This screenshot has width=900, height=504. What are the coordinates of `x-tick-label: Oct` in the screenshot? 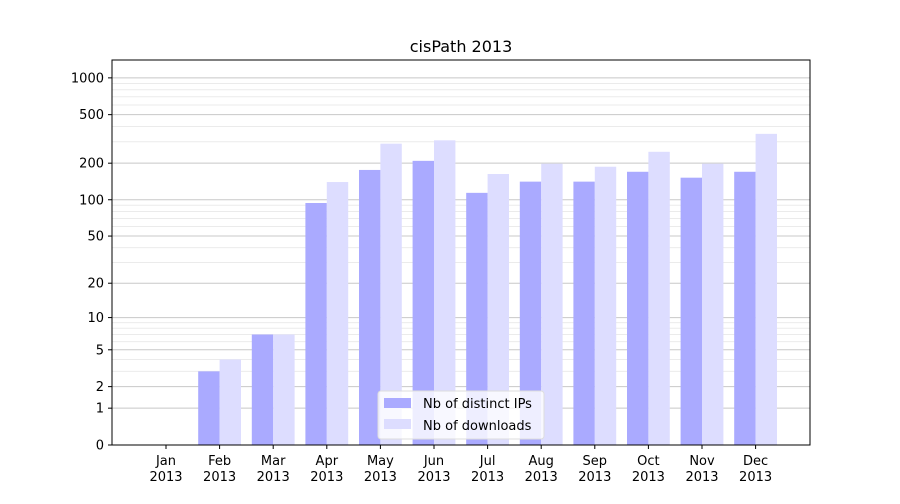 It's located at (648, 461).